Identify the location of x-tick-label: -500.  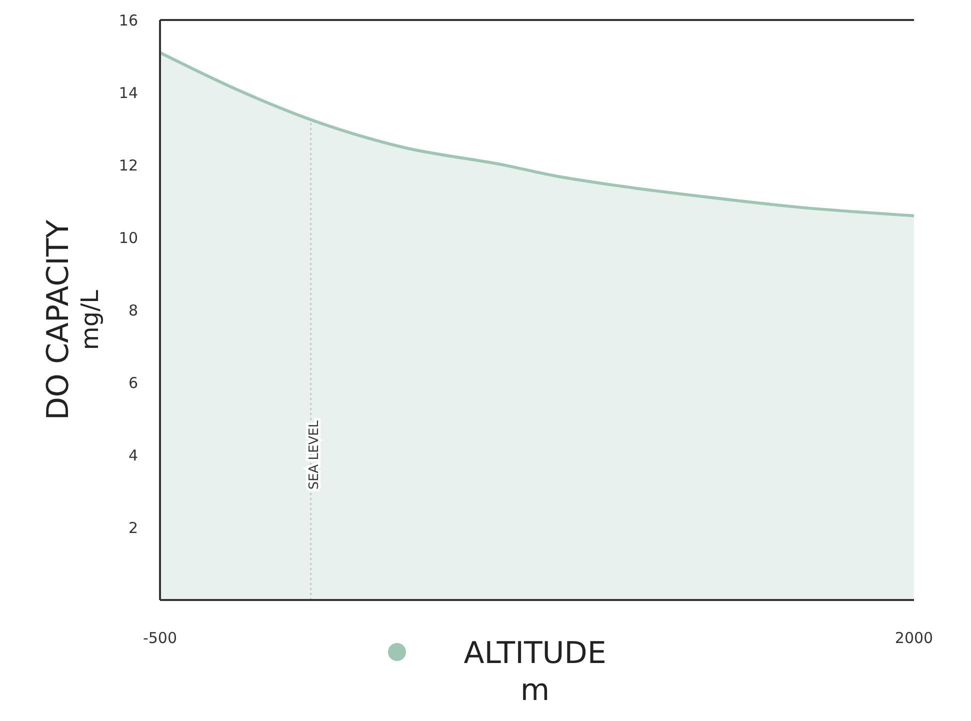
(160, 638).